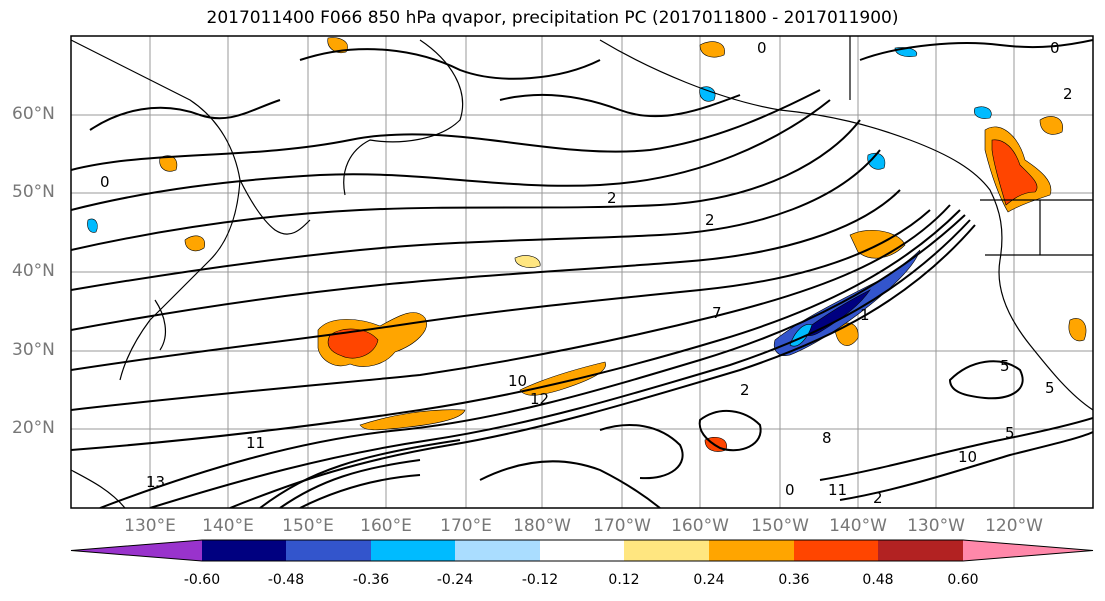 The image size is (1105, 601). Describe the element at coordinates (780, 526) in the screenshot. I see `lon-label: 150°W` at that location.